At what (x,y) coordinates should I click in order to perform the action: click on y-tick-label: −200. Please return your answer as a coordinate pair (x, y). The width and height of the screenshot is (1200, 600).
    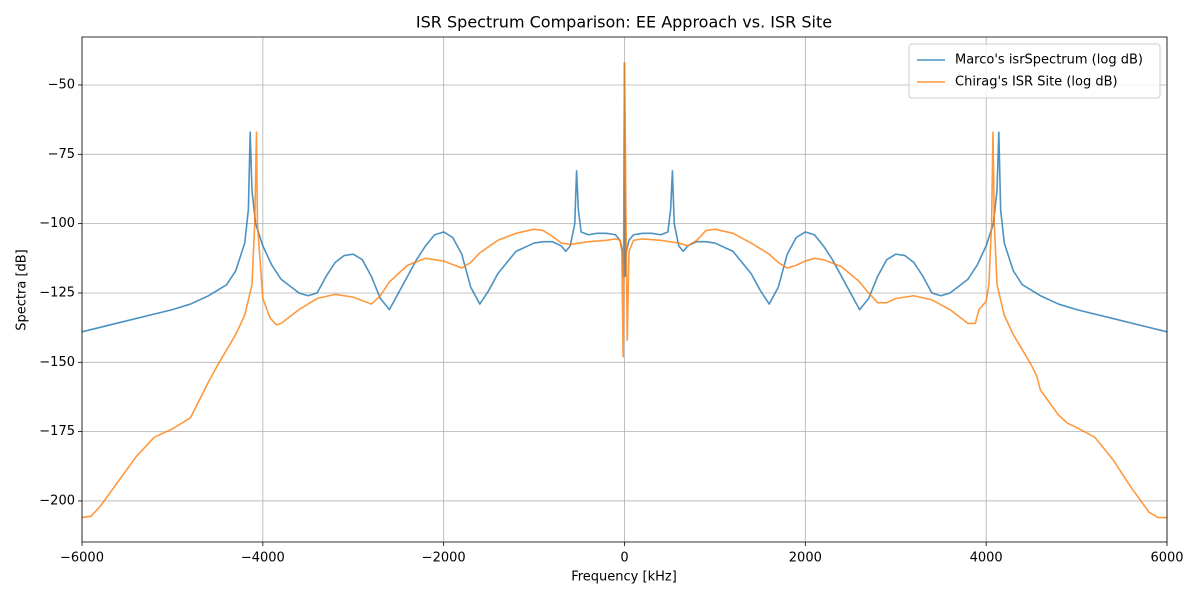
    Looking at the image, I should click on (57, 500).